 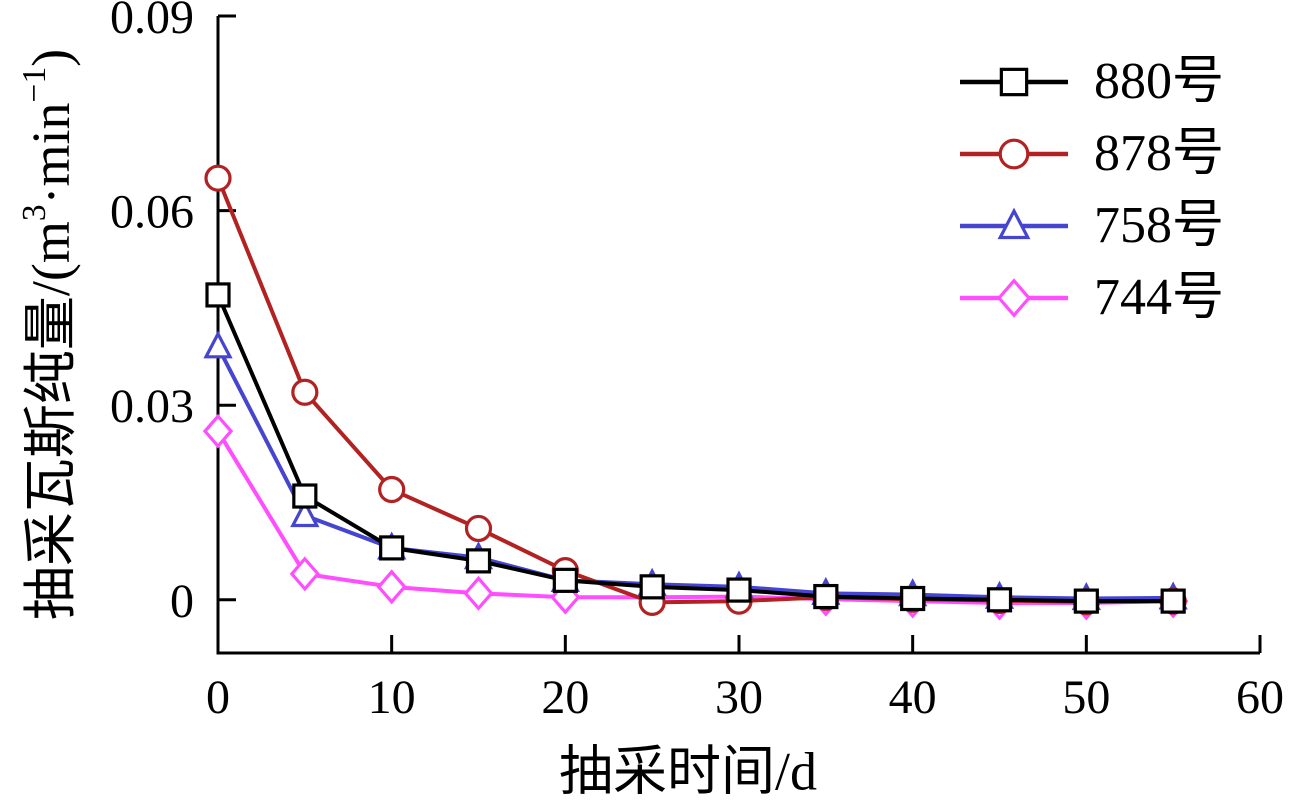 I want to click on legend-label-758: 758号, so click(x=1159, y=225).